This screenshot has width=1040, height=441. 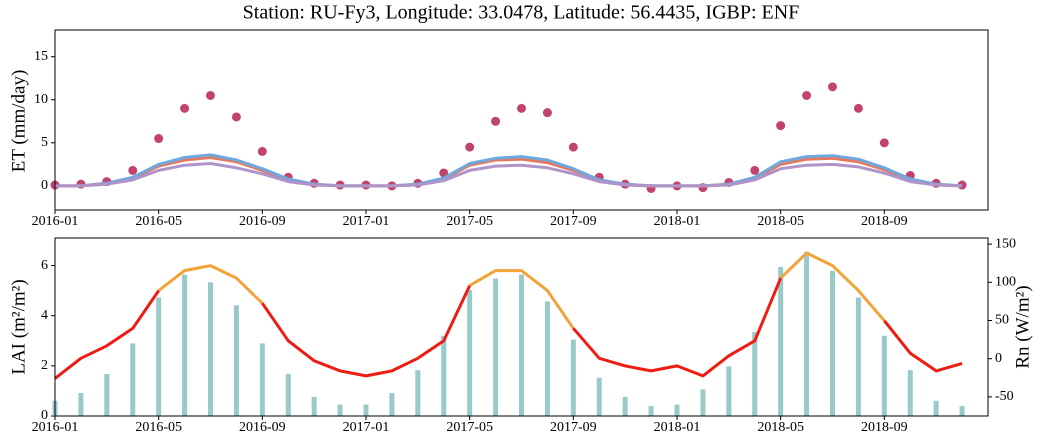 What do you see at coordinates (44, 142) in the screenshot?
I see `y-tick-label: 5` at bounding box center [44, 142].